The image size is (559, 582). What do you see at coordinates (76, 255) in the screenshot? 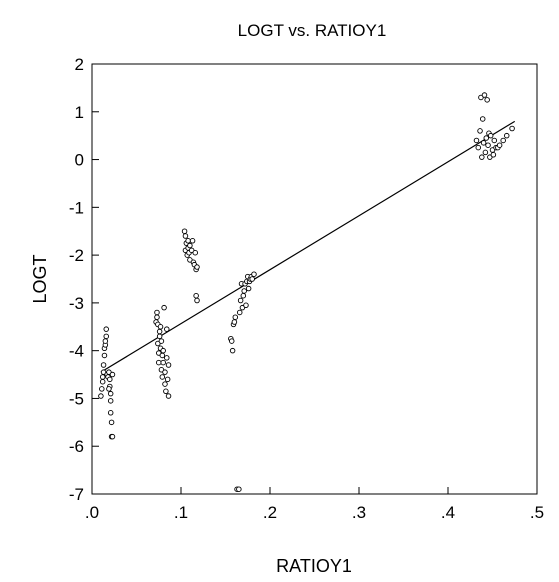
I see `y-tick-label: -2` at bounding box center [76, 255].